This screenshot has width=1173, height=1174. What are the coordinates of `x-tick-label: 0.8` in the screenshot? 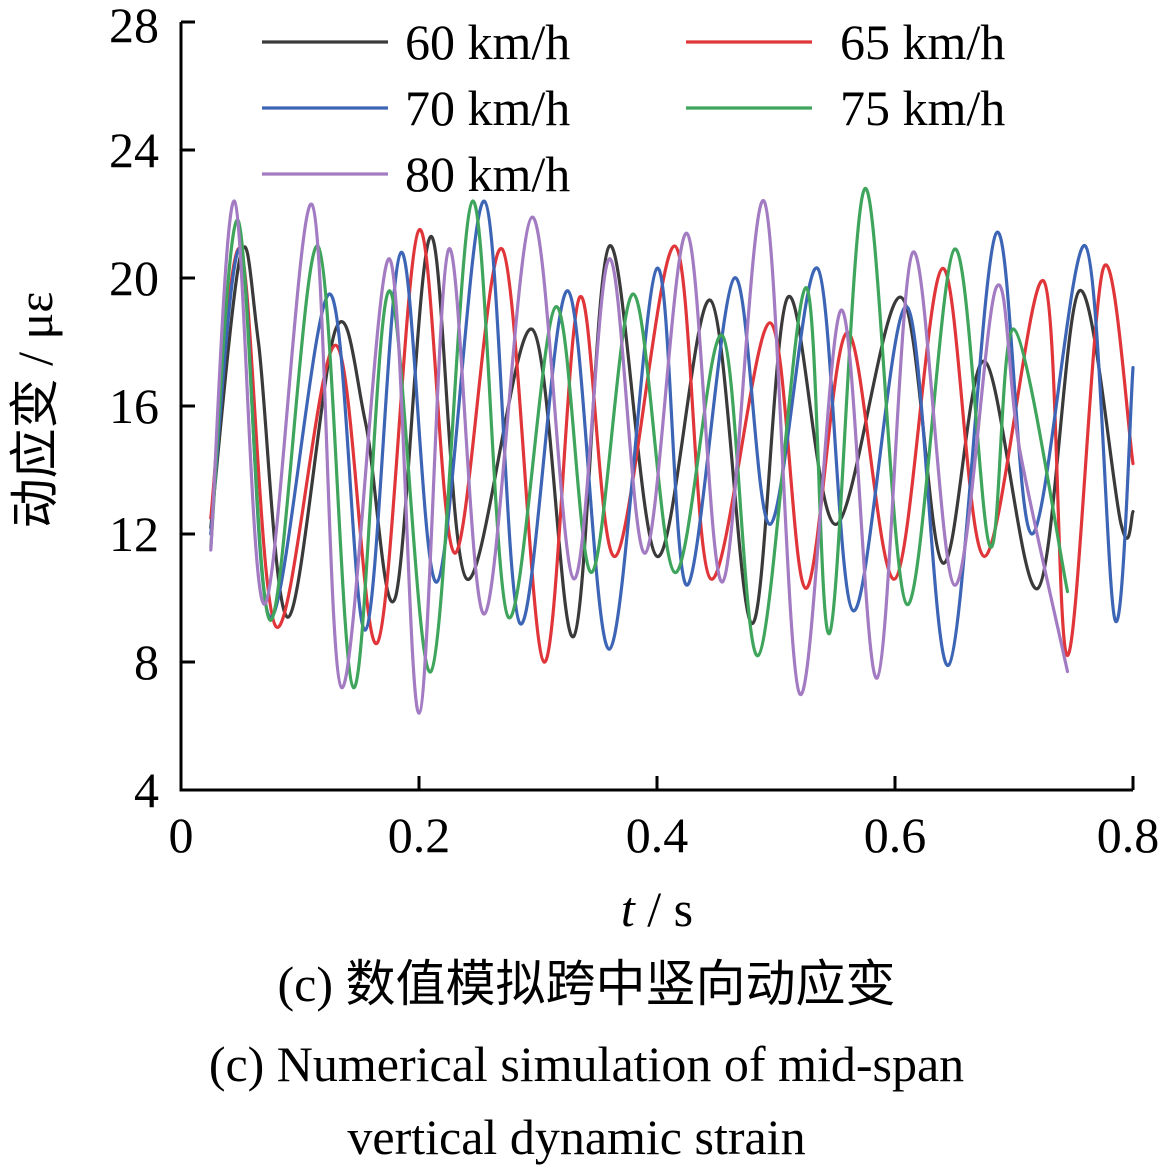 It's located at (1128, 835).